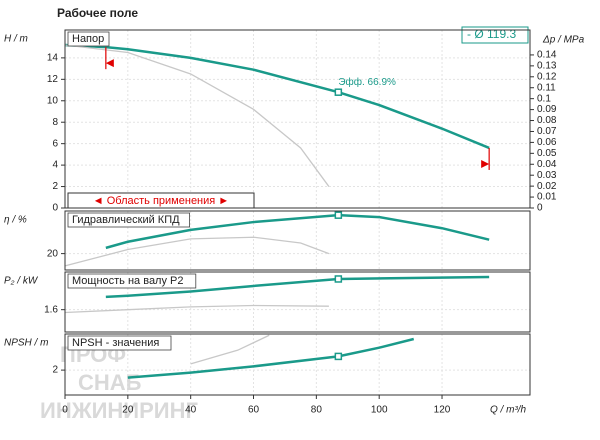  What do you see at coordinates (119, 410) in the screenshot?
I see `watermark: ИНЖИНИРИНГ` at bounding box center [119, 410].